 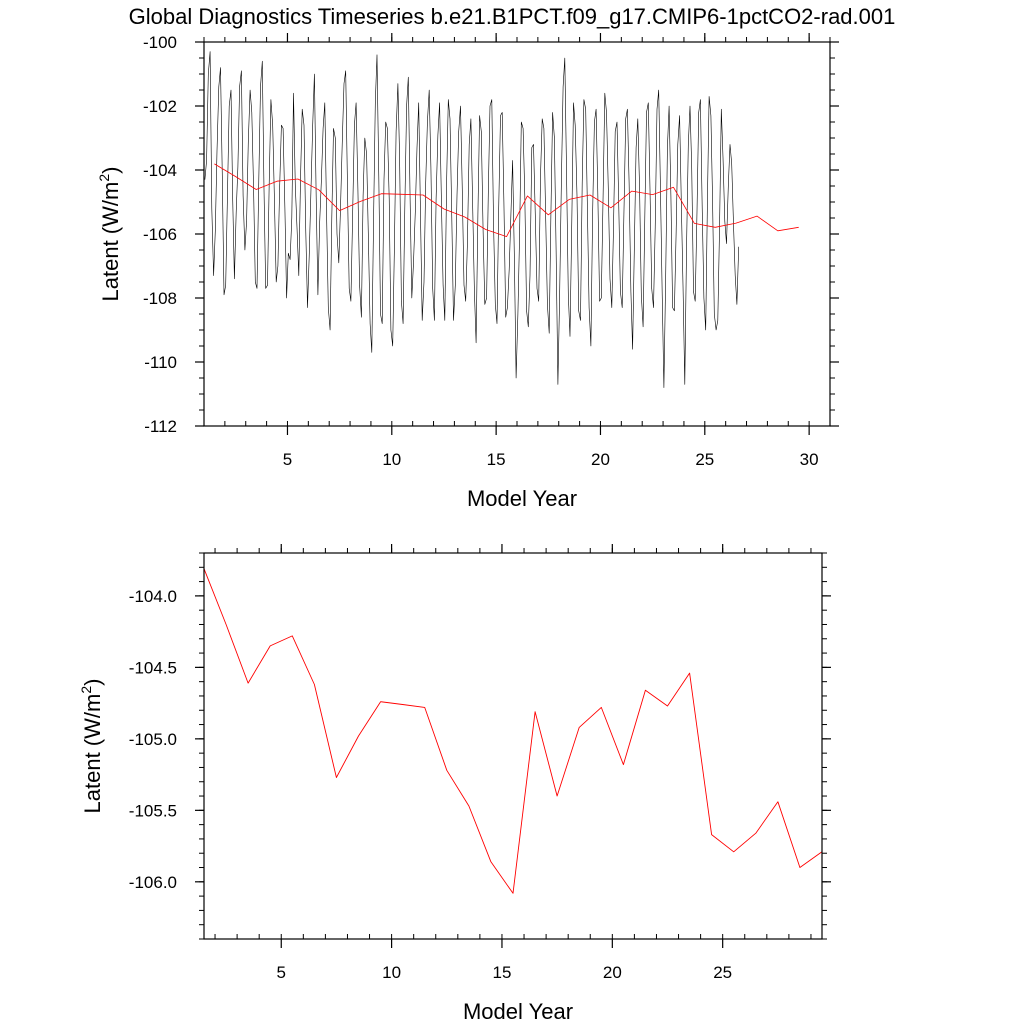 I want to click on y-tick-label: -112, so click(x=160, y=426).